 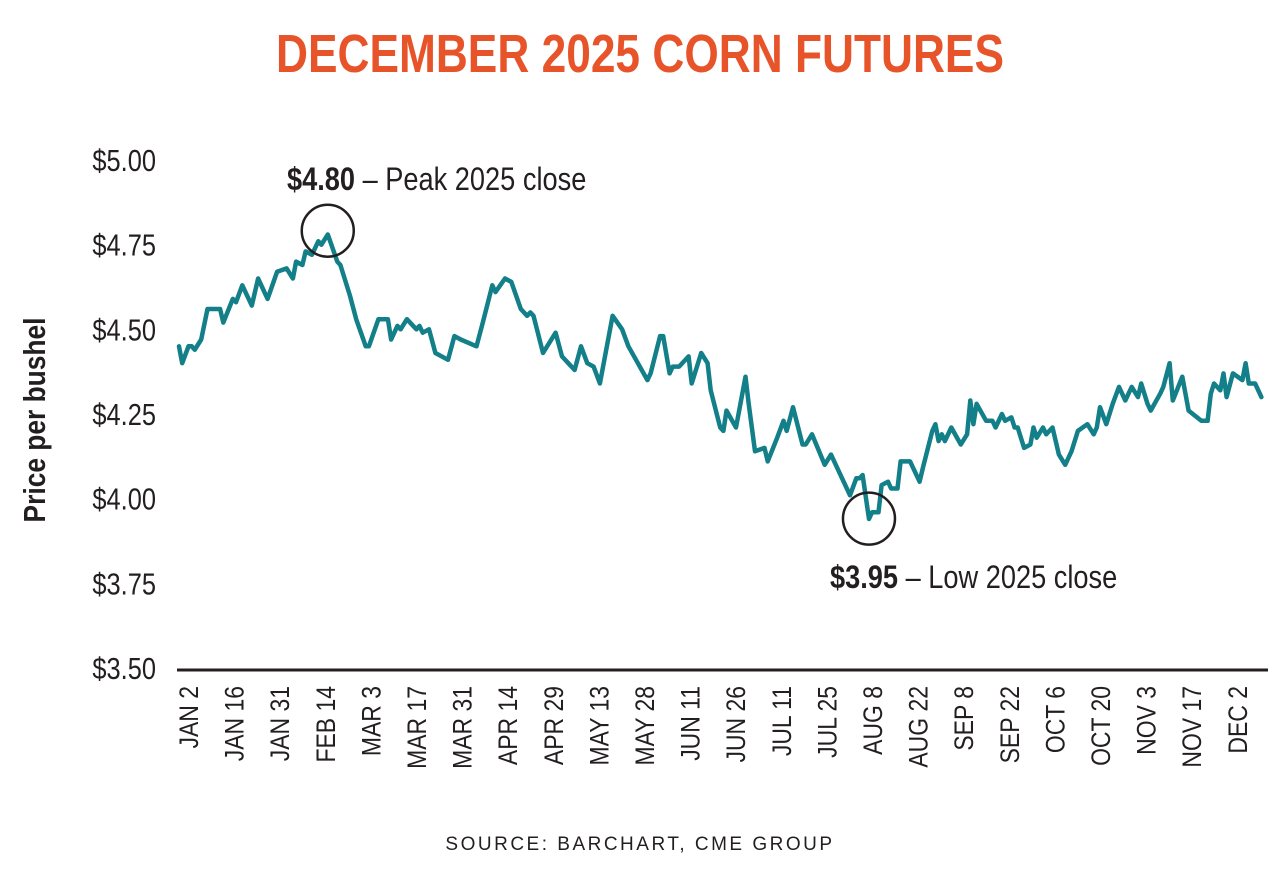 I want to click on y-tick-label: $3.50, so click(x=124, y=669).